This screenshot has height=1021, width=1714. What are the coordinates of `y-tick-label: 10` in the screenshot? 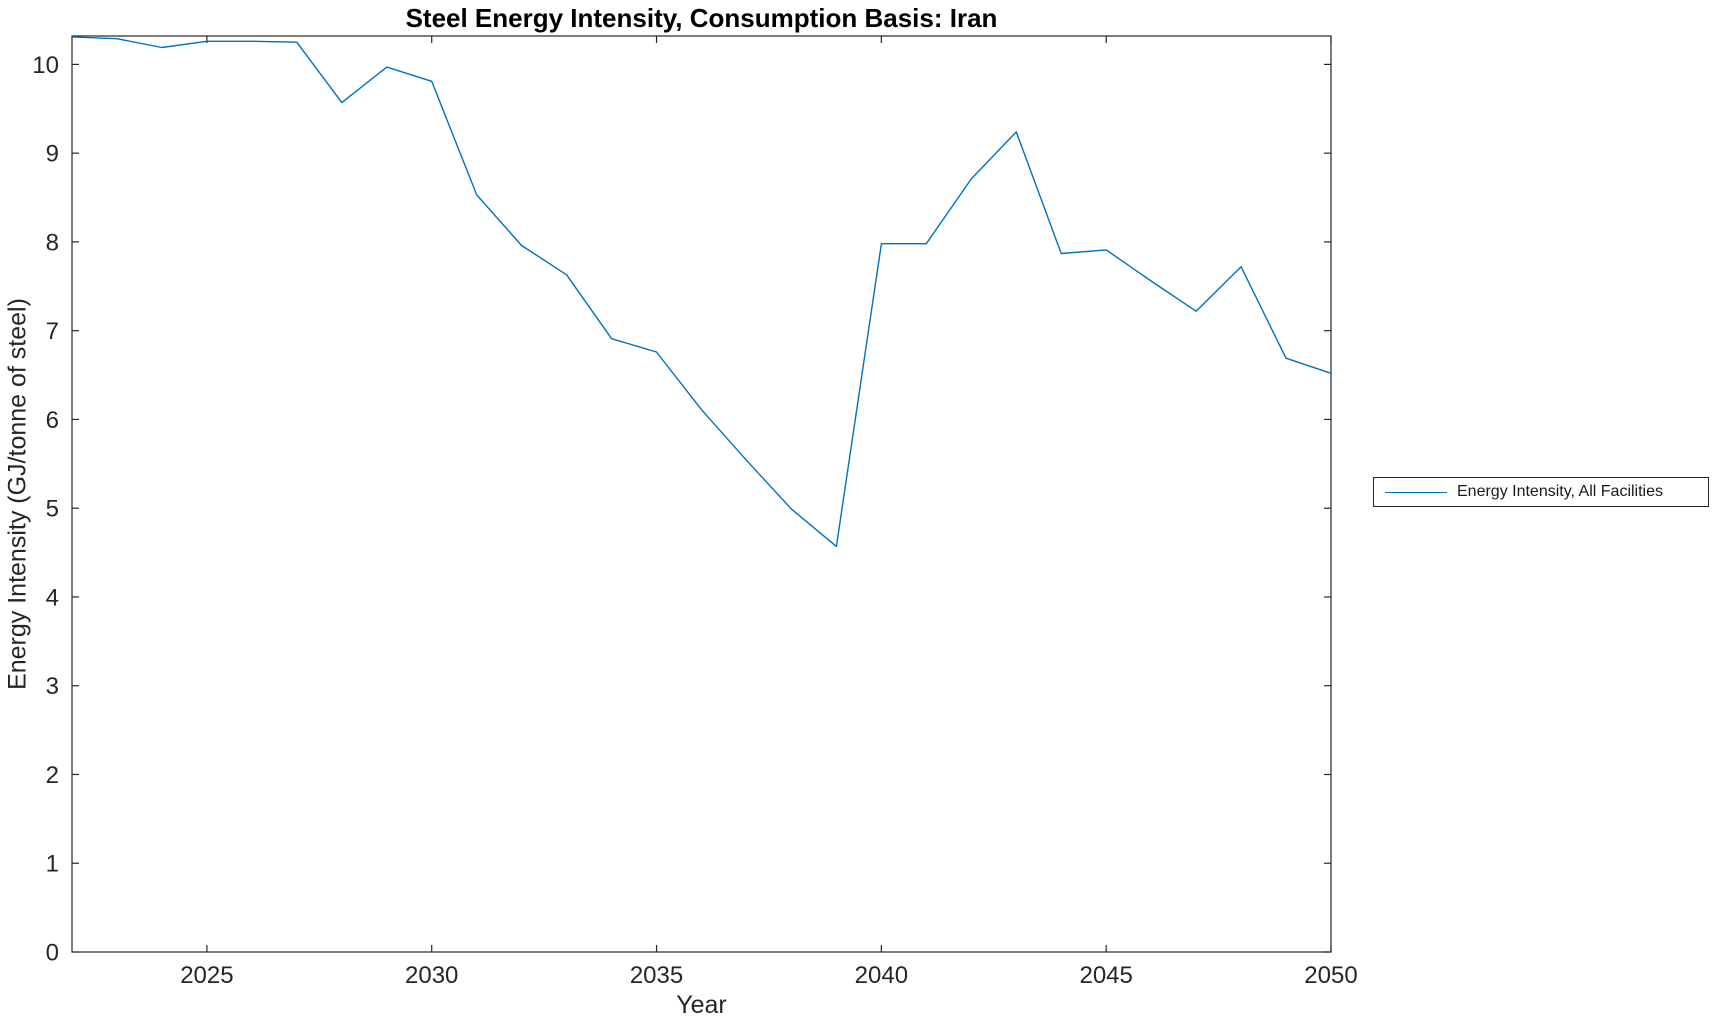 It's located at (45, 65).